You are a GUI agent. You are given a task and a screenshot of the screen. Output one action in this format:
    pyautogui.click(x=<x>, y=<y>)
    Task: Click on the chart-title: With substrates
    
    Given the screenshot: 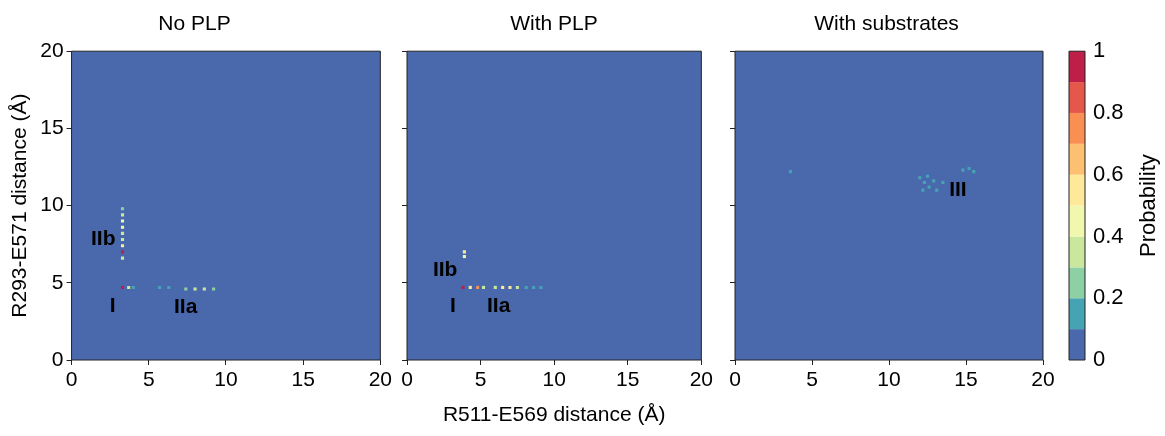 What is the action you would take?
    pyautogui.click(x=886, y=23)
    